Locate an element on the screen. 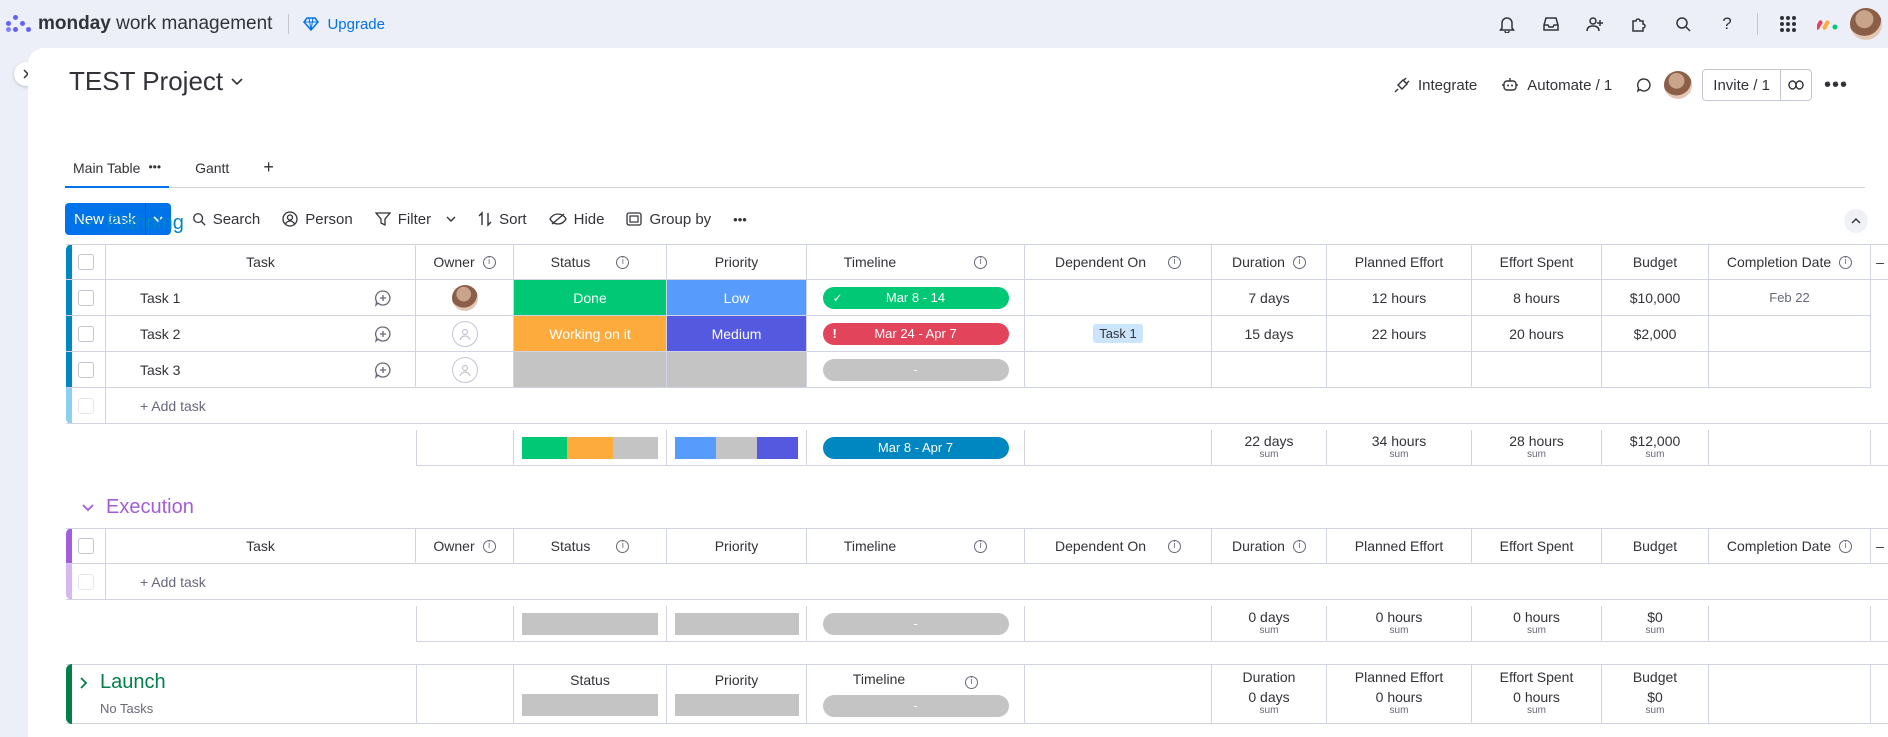 The image size is (1888, 737). status-cell is located at coordinates (590, 370).